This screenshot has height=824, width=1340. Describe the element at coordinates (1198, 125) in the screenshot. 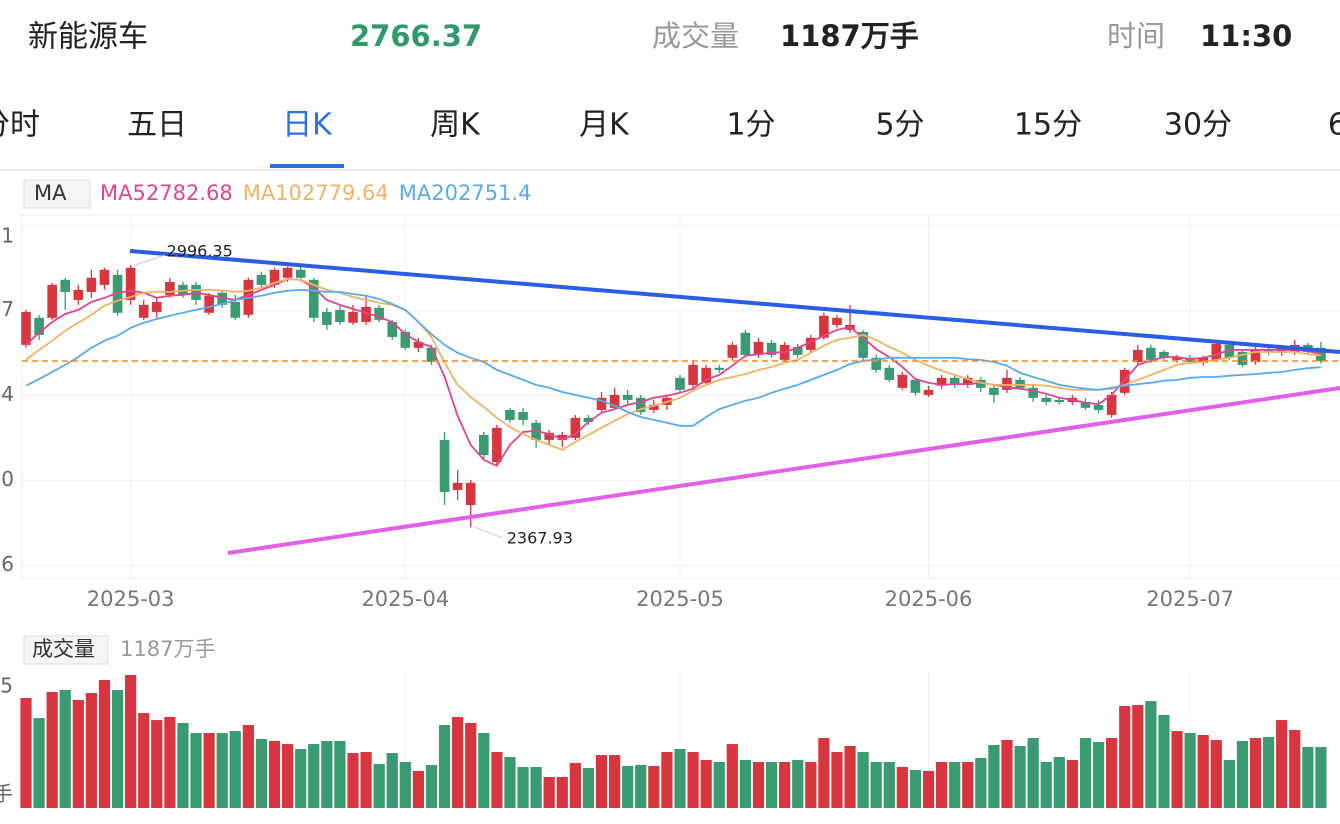

I see `tab: 30分` at that location.